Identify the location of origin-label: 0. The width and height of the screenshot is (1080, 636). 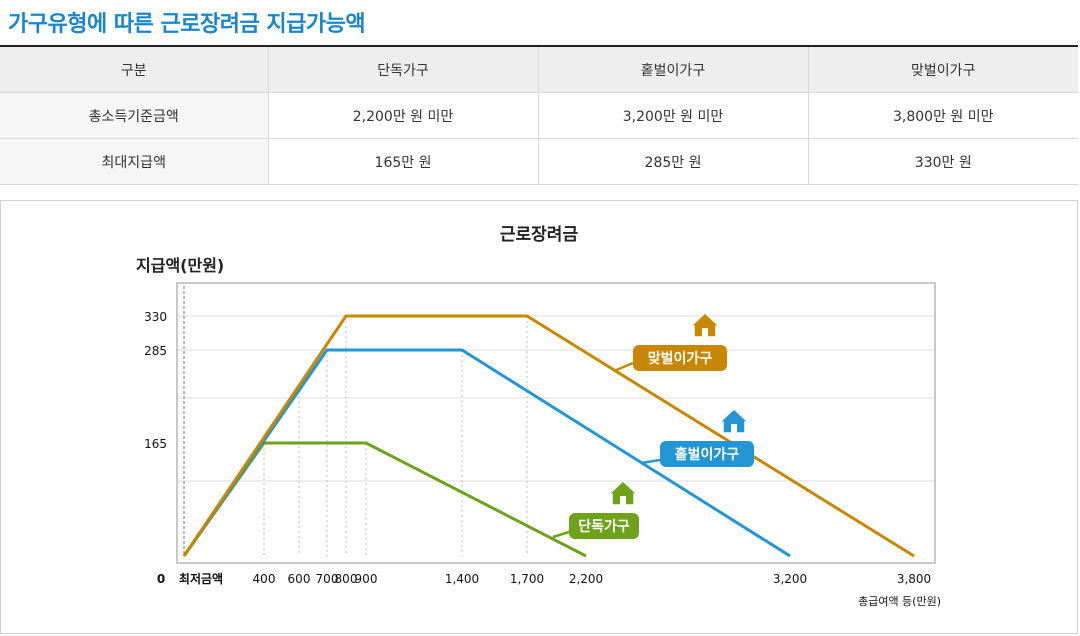
(161, 579).